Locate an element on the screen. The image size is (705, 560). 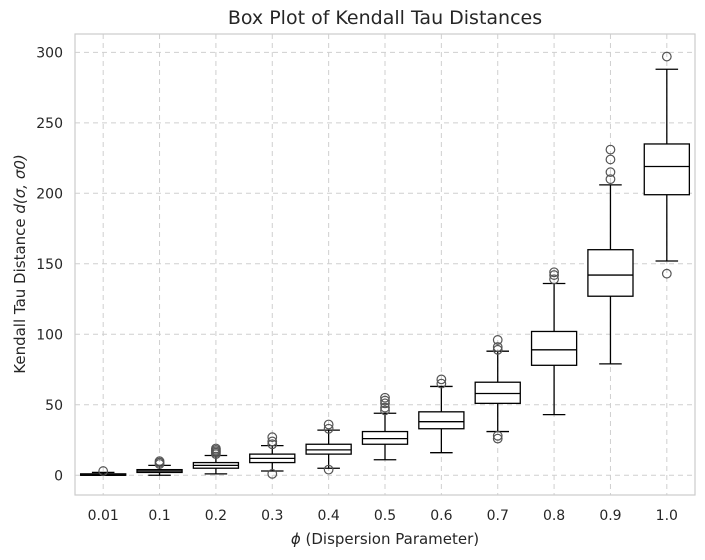
y-tick-label: 300 is located at coordinates (49, 53).